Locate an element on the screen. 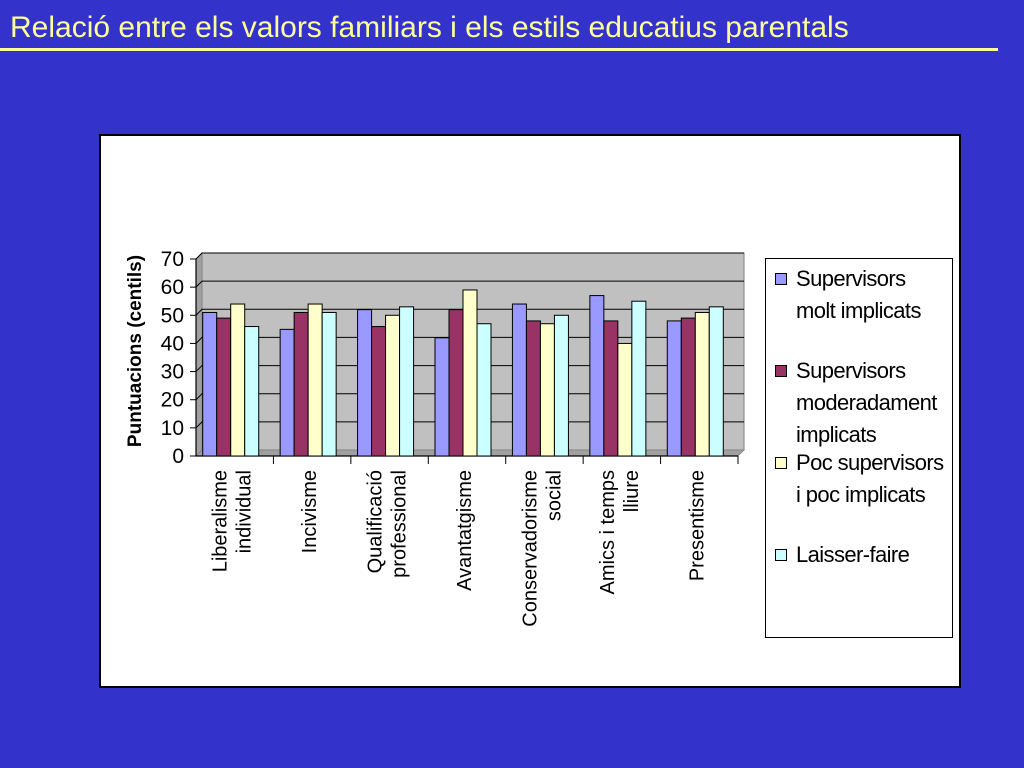 The height and width of the screenshot is (768, 1024). y-tick-label: 60 is located at coordinates (172, 287).